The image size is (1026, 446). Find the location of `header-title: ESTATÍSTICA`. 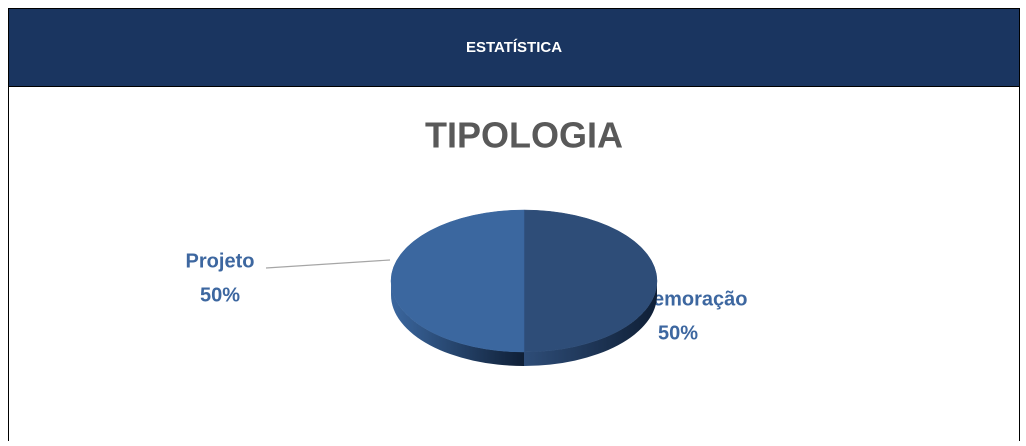

header-title: ESTATÍSTICA is located at coordinates (514, 47).